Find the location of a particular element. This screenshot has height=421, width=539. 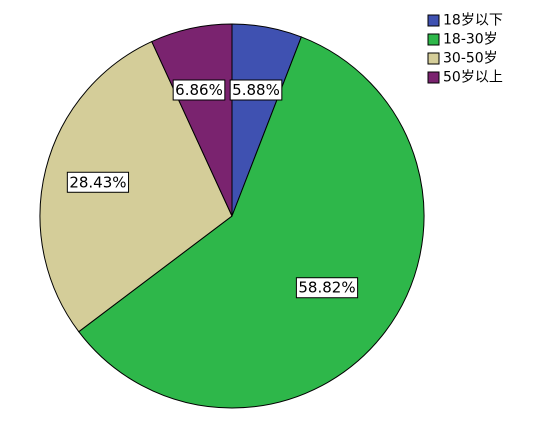

pie-label-text-2: 58.82% is located at coordinates (326, 288).